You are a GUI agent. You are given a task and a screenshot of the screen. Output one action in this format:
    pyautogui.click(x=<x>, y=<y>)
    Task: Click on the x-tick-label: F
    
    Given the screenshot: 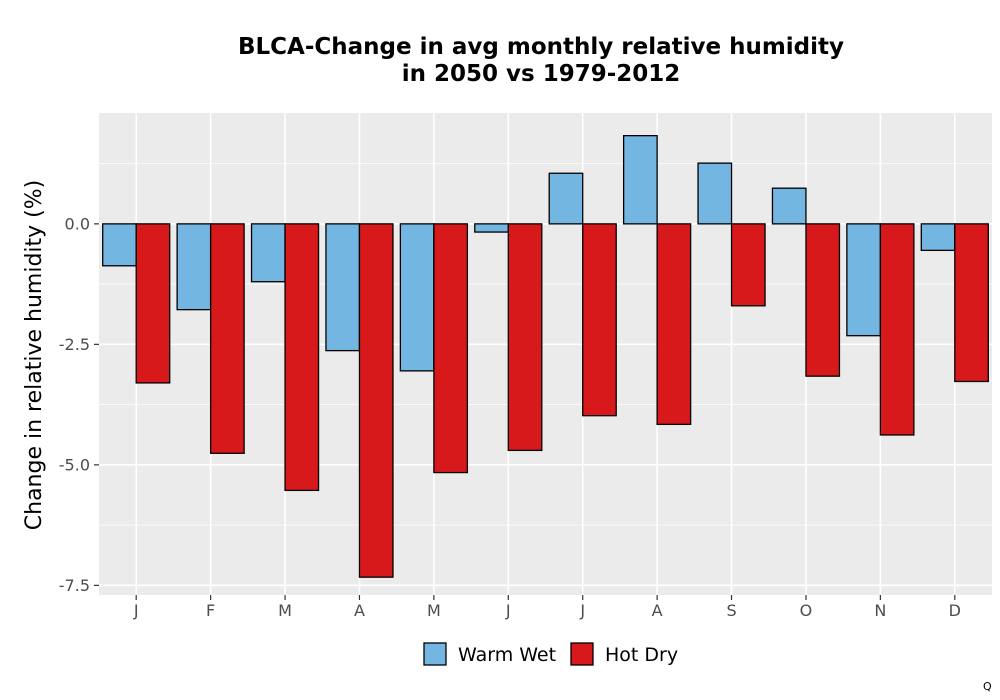 What is the action you would take?
    pyautogui.click(x=210, y=610)
    